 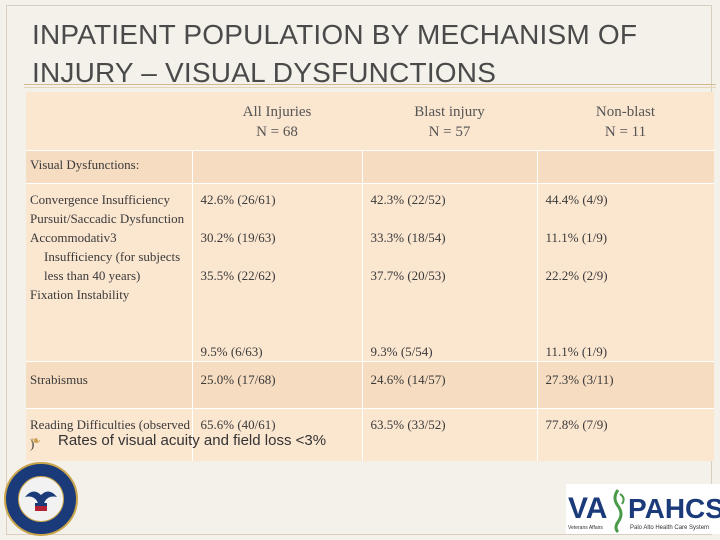 I want to click on va-logo-text: VA, so click(x=587, y=508).